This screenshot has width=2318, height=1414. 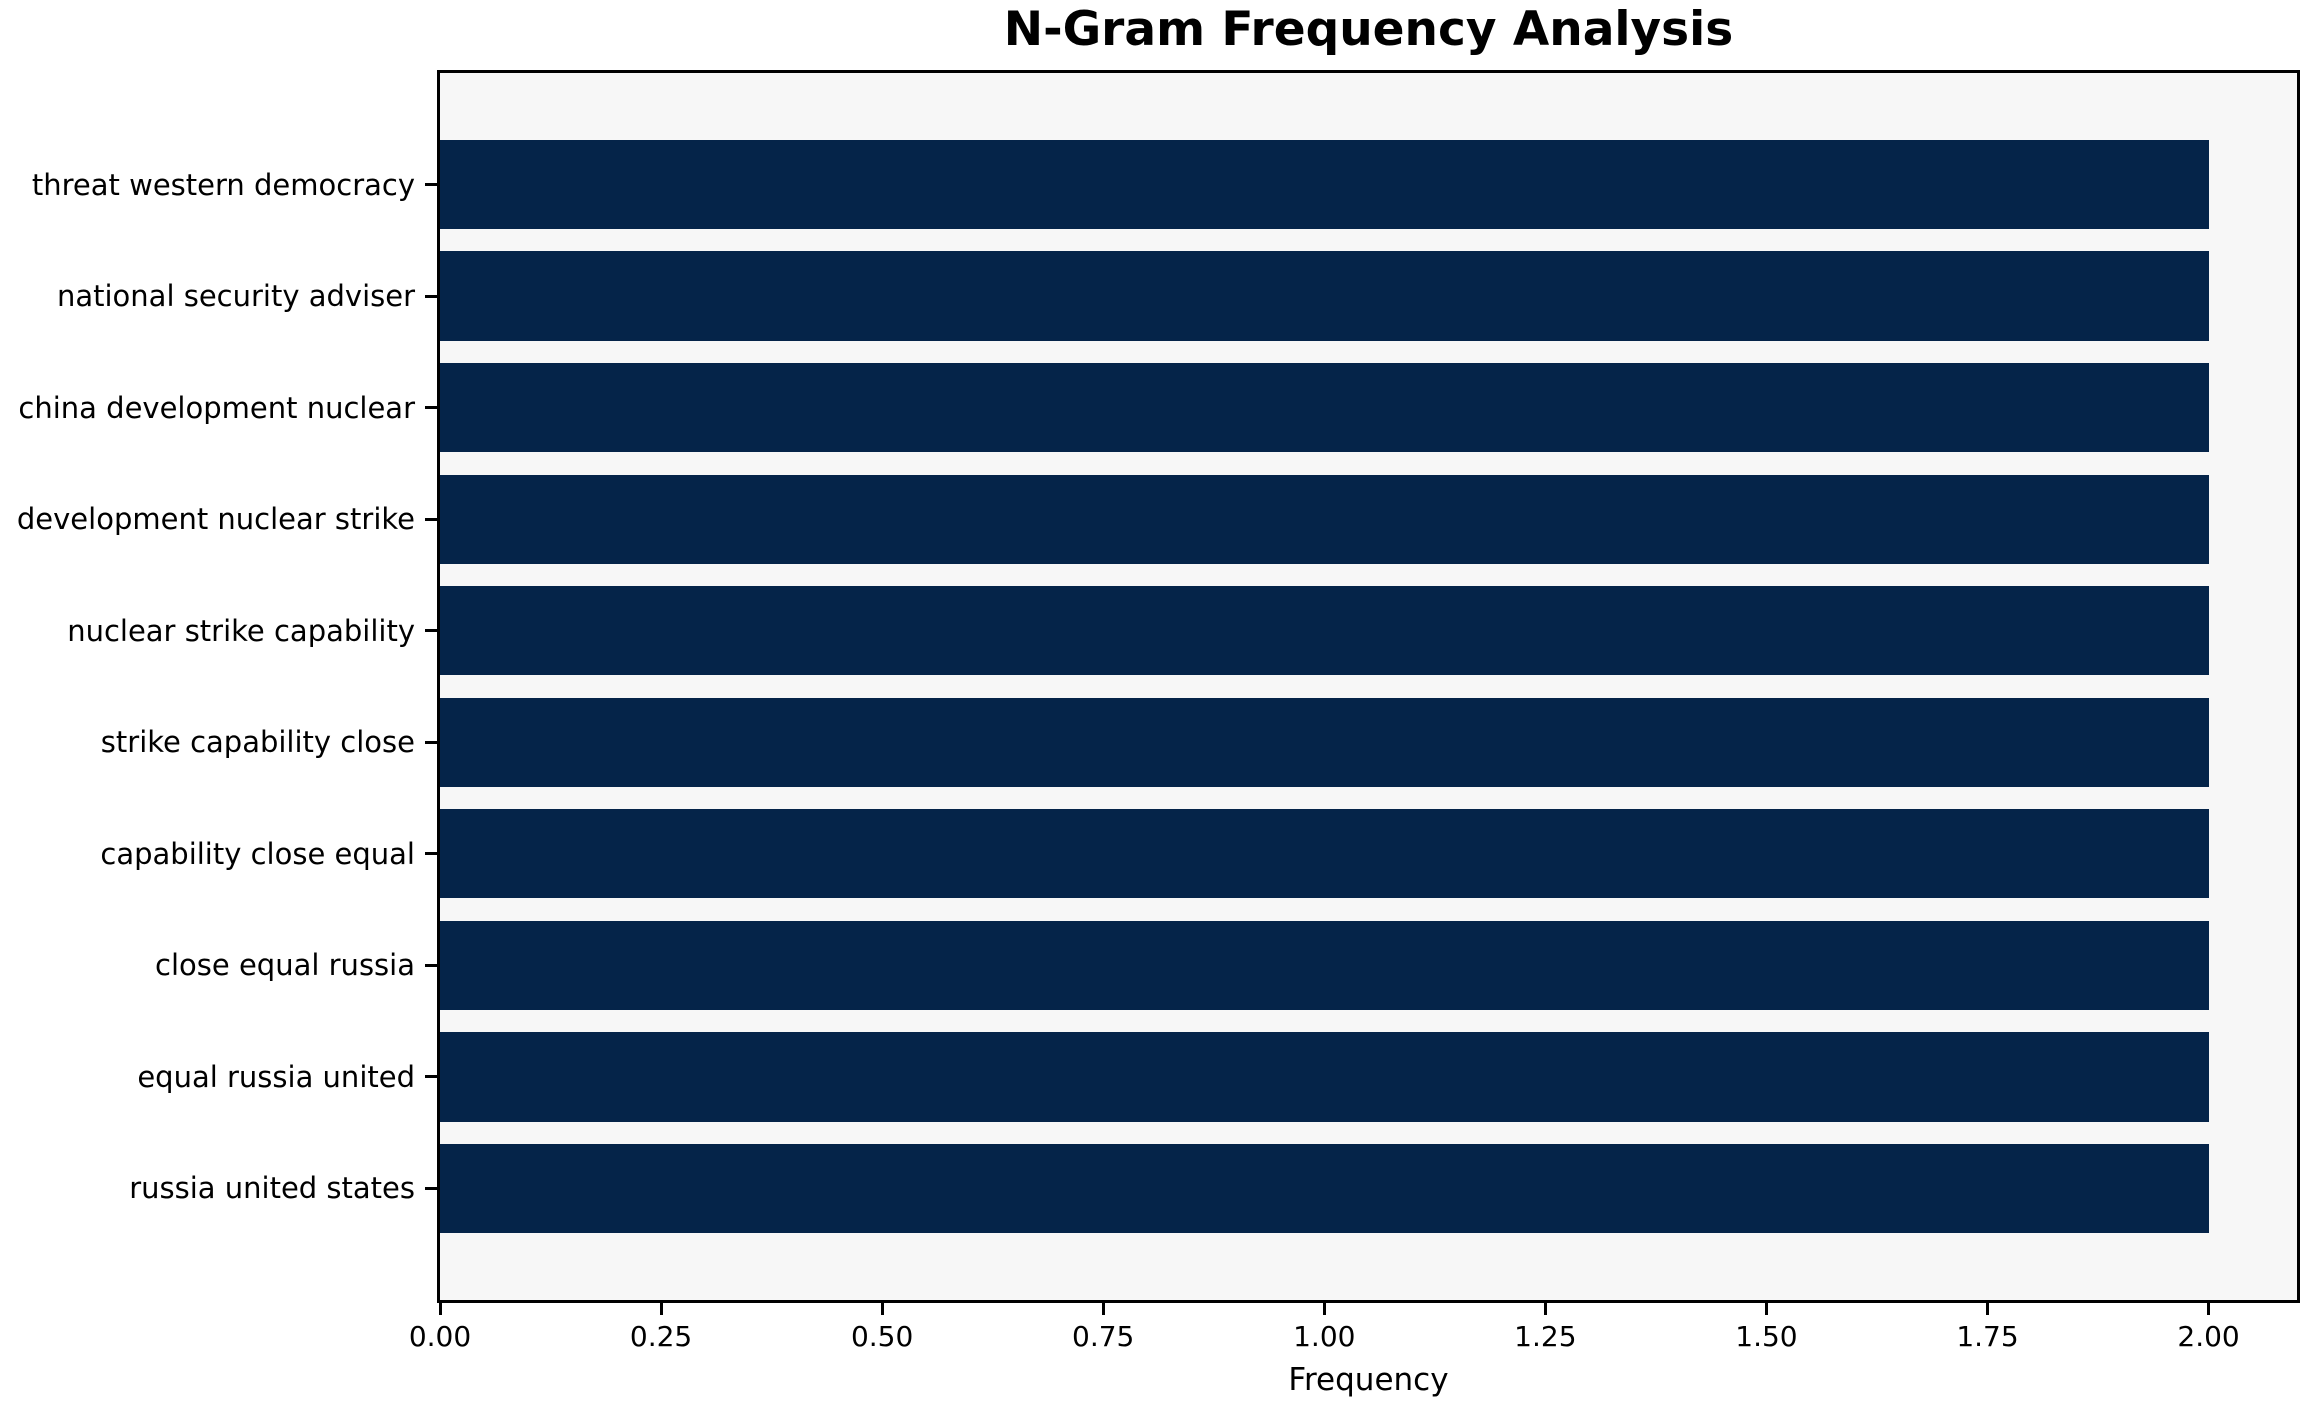 What do you see at coordinates (882, 1336) in the screenshot?
I see `x-tick-label: 0.50` at bounding box center [882, 1336].